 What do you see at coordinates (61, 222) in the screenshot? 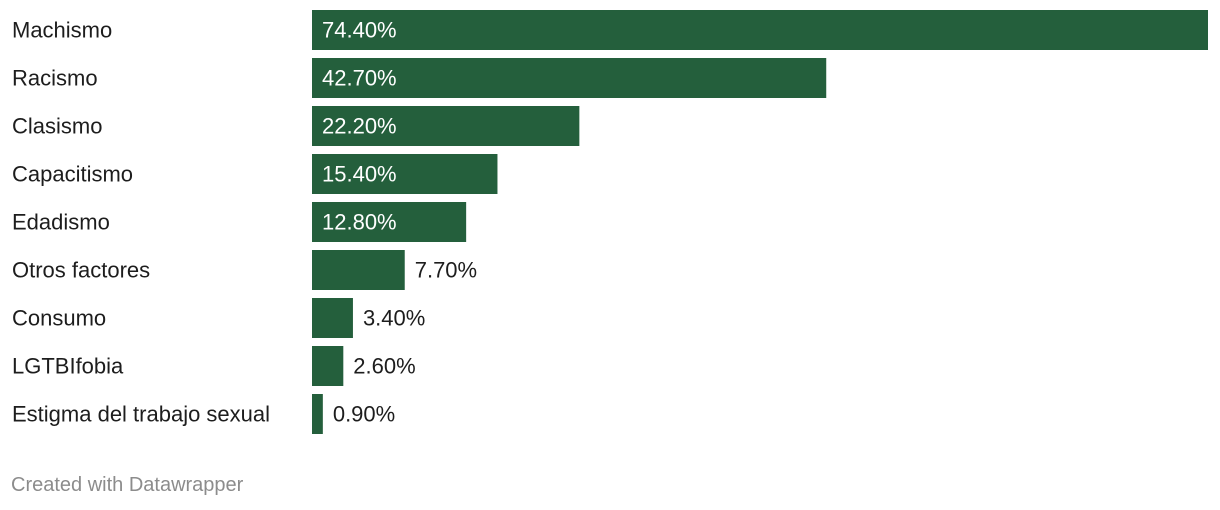
I see `category-label: Edadismo` at bounding box center [61, 222].